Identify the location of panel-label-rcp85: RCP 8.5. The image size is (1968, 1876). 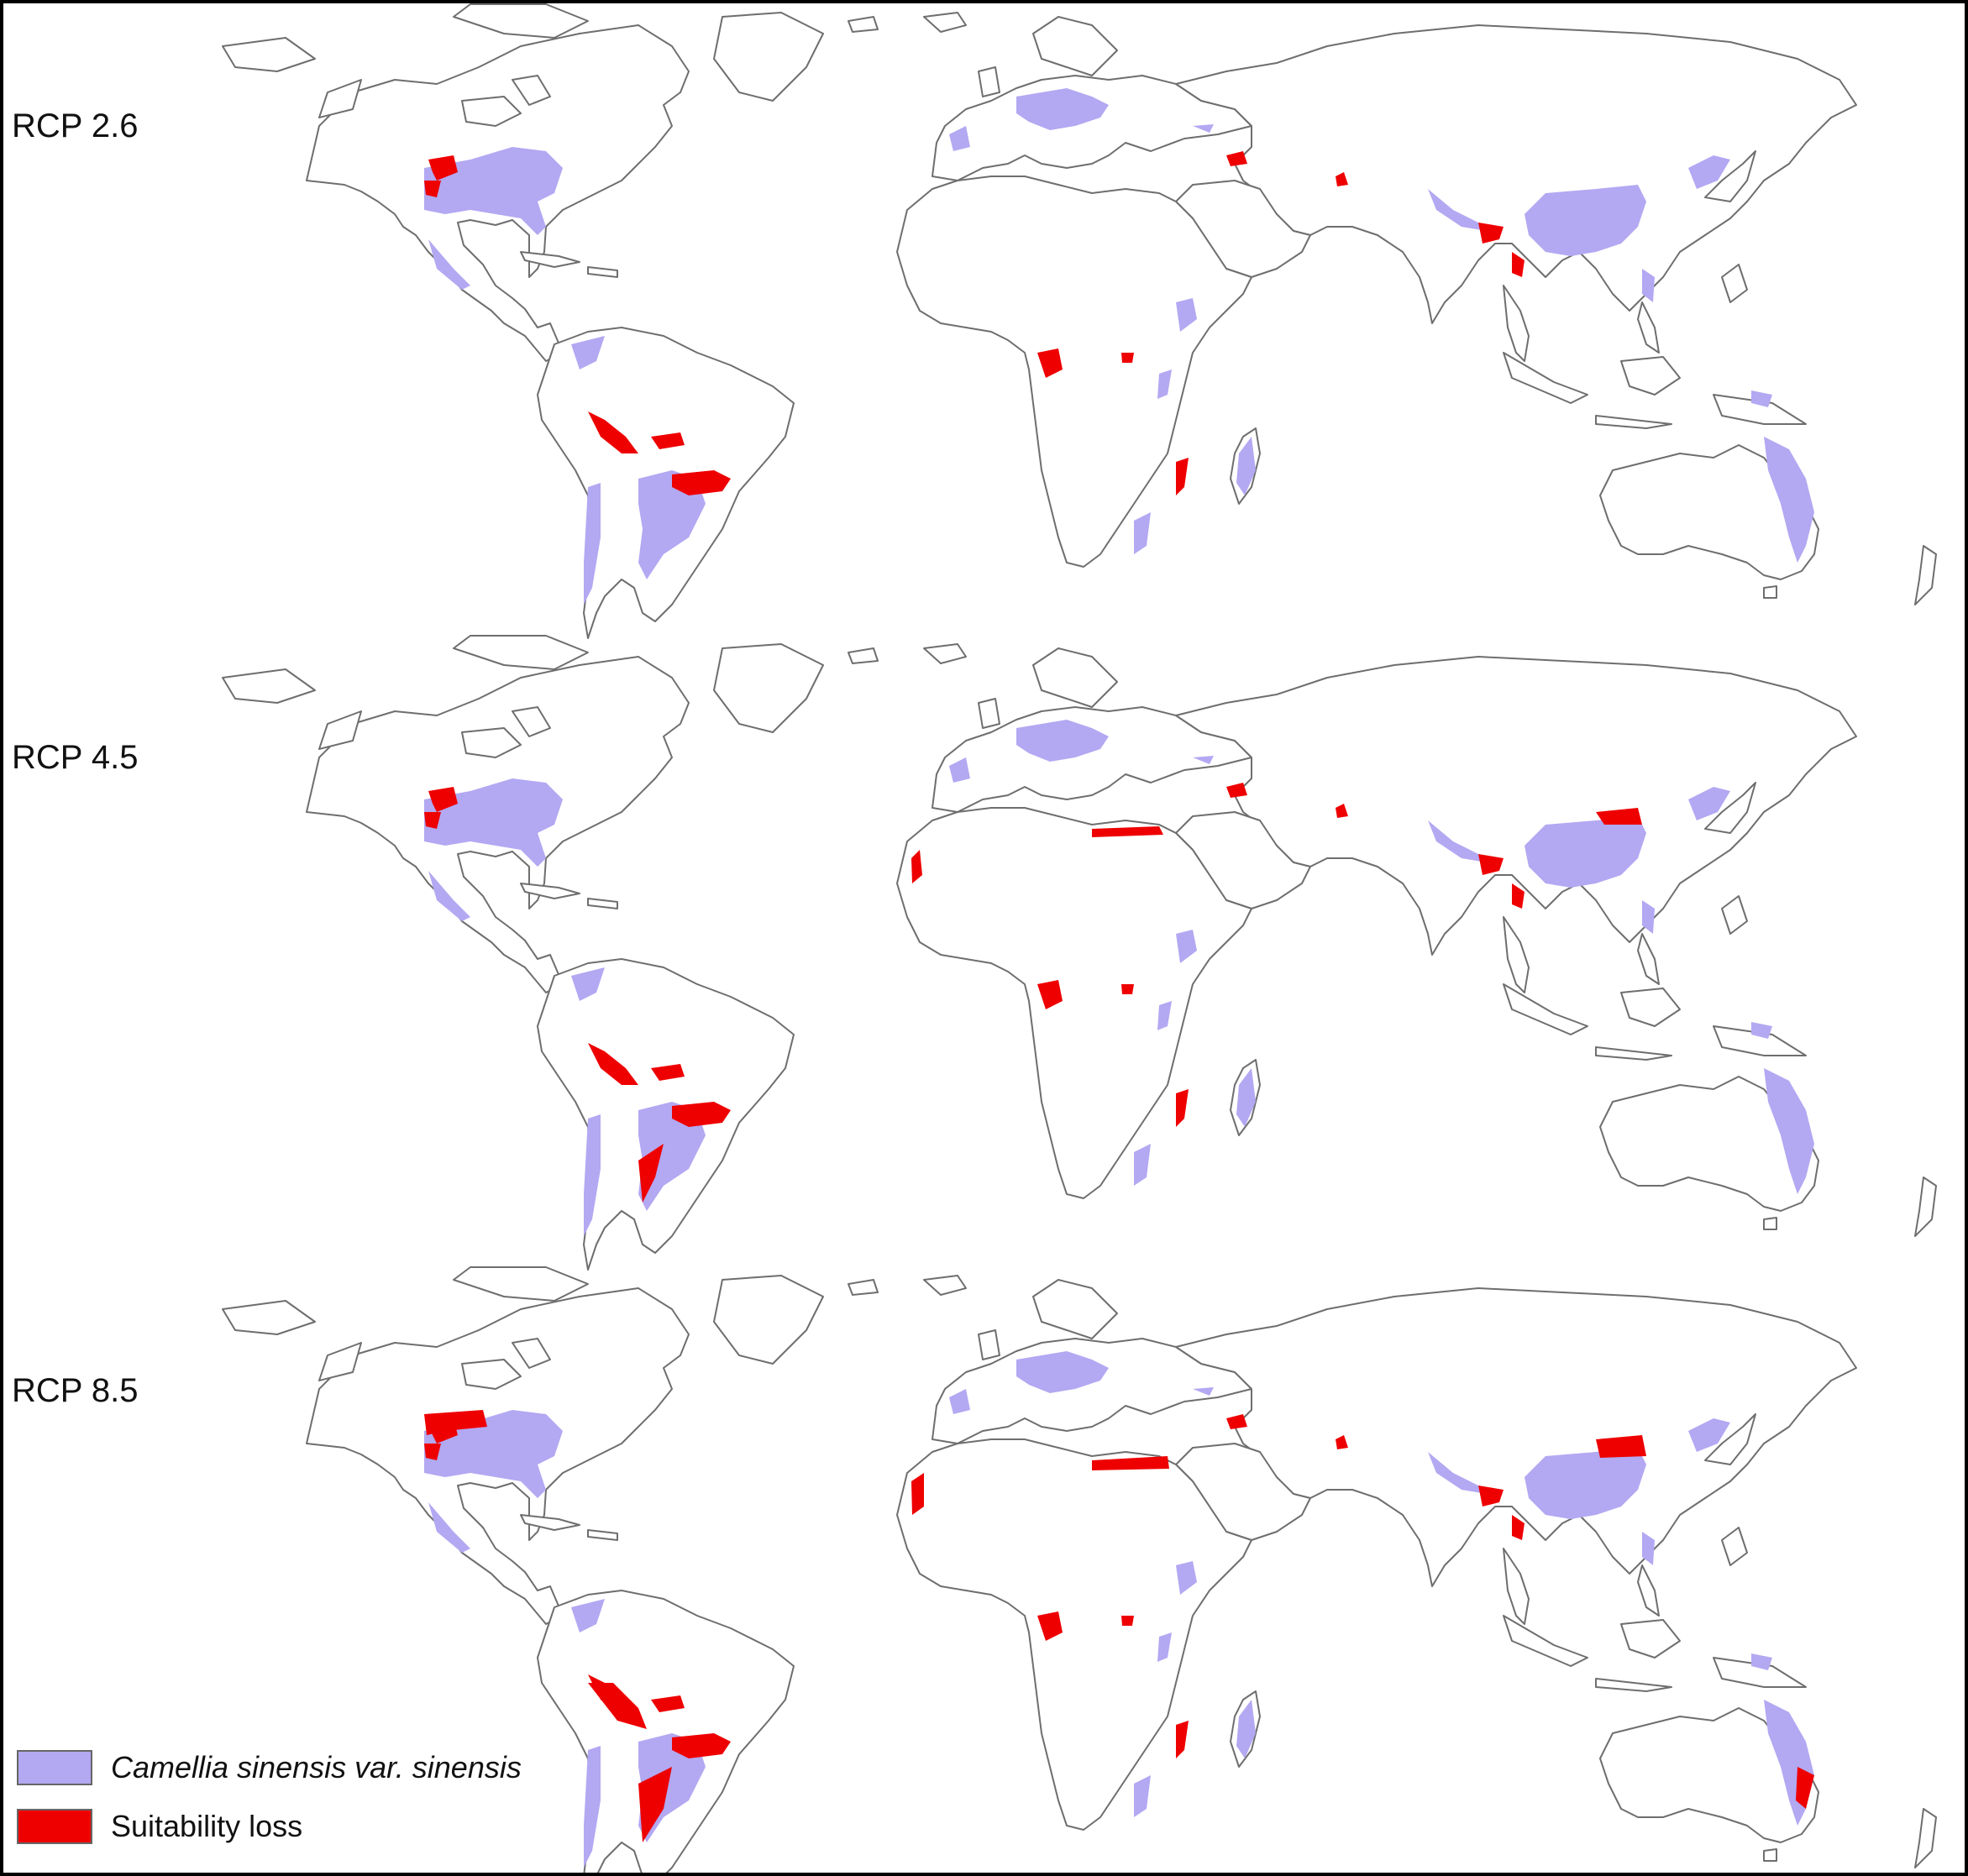
(75, 1391).